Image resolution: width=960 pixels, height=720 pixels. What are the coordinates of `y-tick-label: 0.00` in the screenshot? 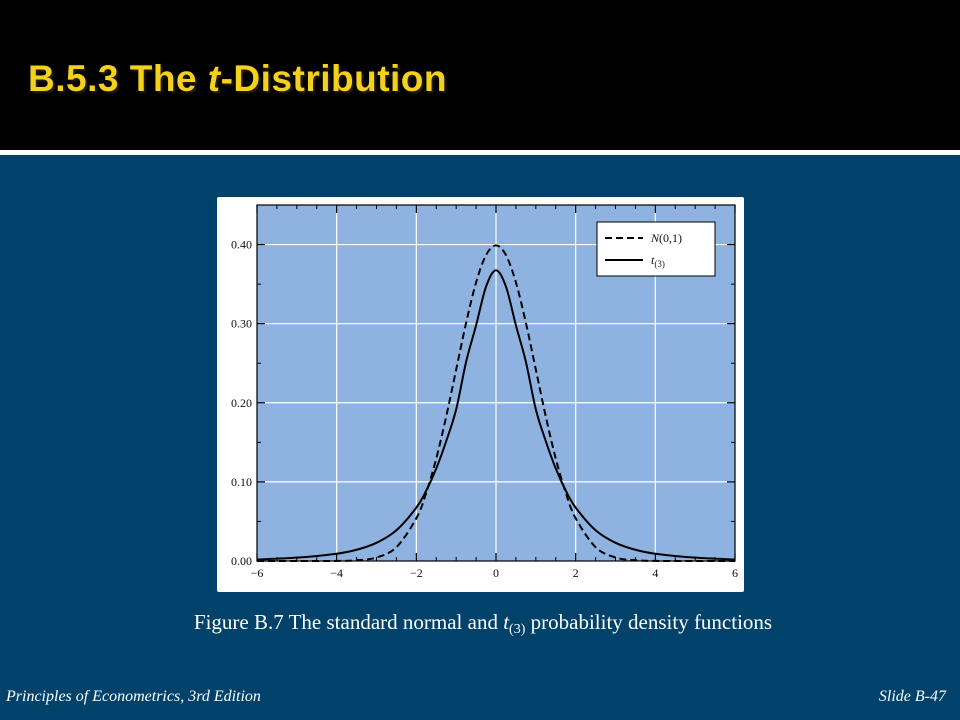 It's located at (241, 561).